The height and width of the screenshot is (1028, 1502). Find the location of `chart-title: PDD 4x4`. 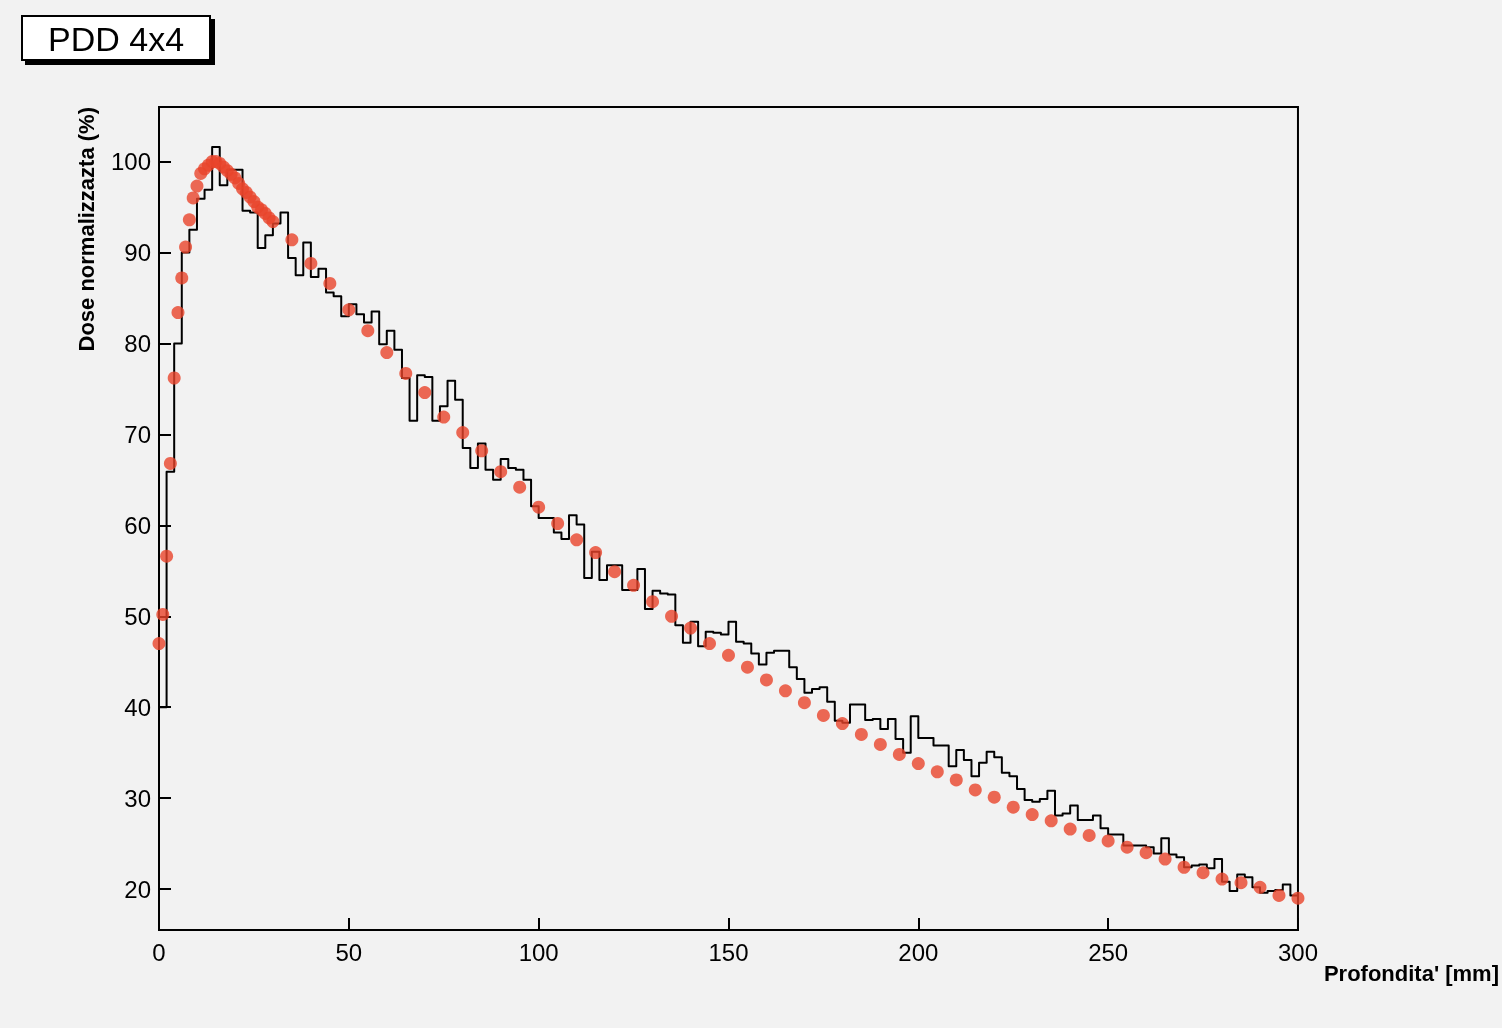

chart-title: PDD 4x4 is located at coordinates (116, 39).